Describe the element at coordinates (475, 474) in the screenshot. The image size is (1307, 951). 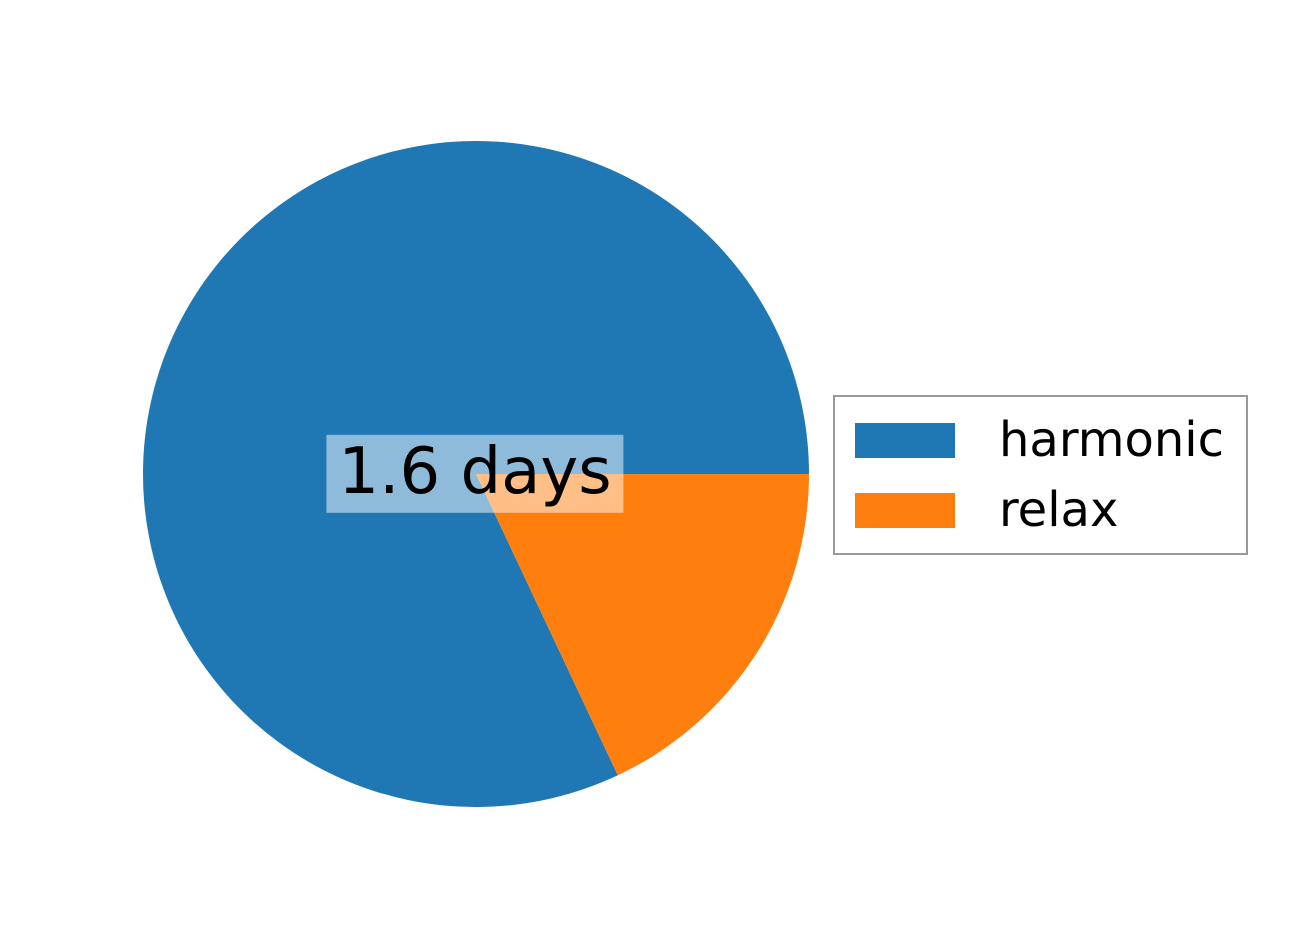
I see `pie-center-label: 1.6 days` at that location.